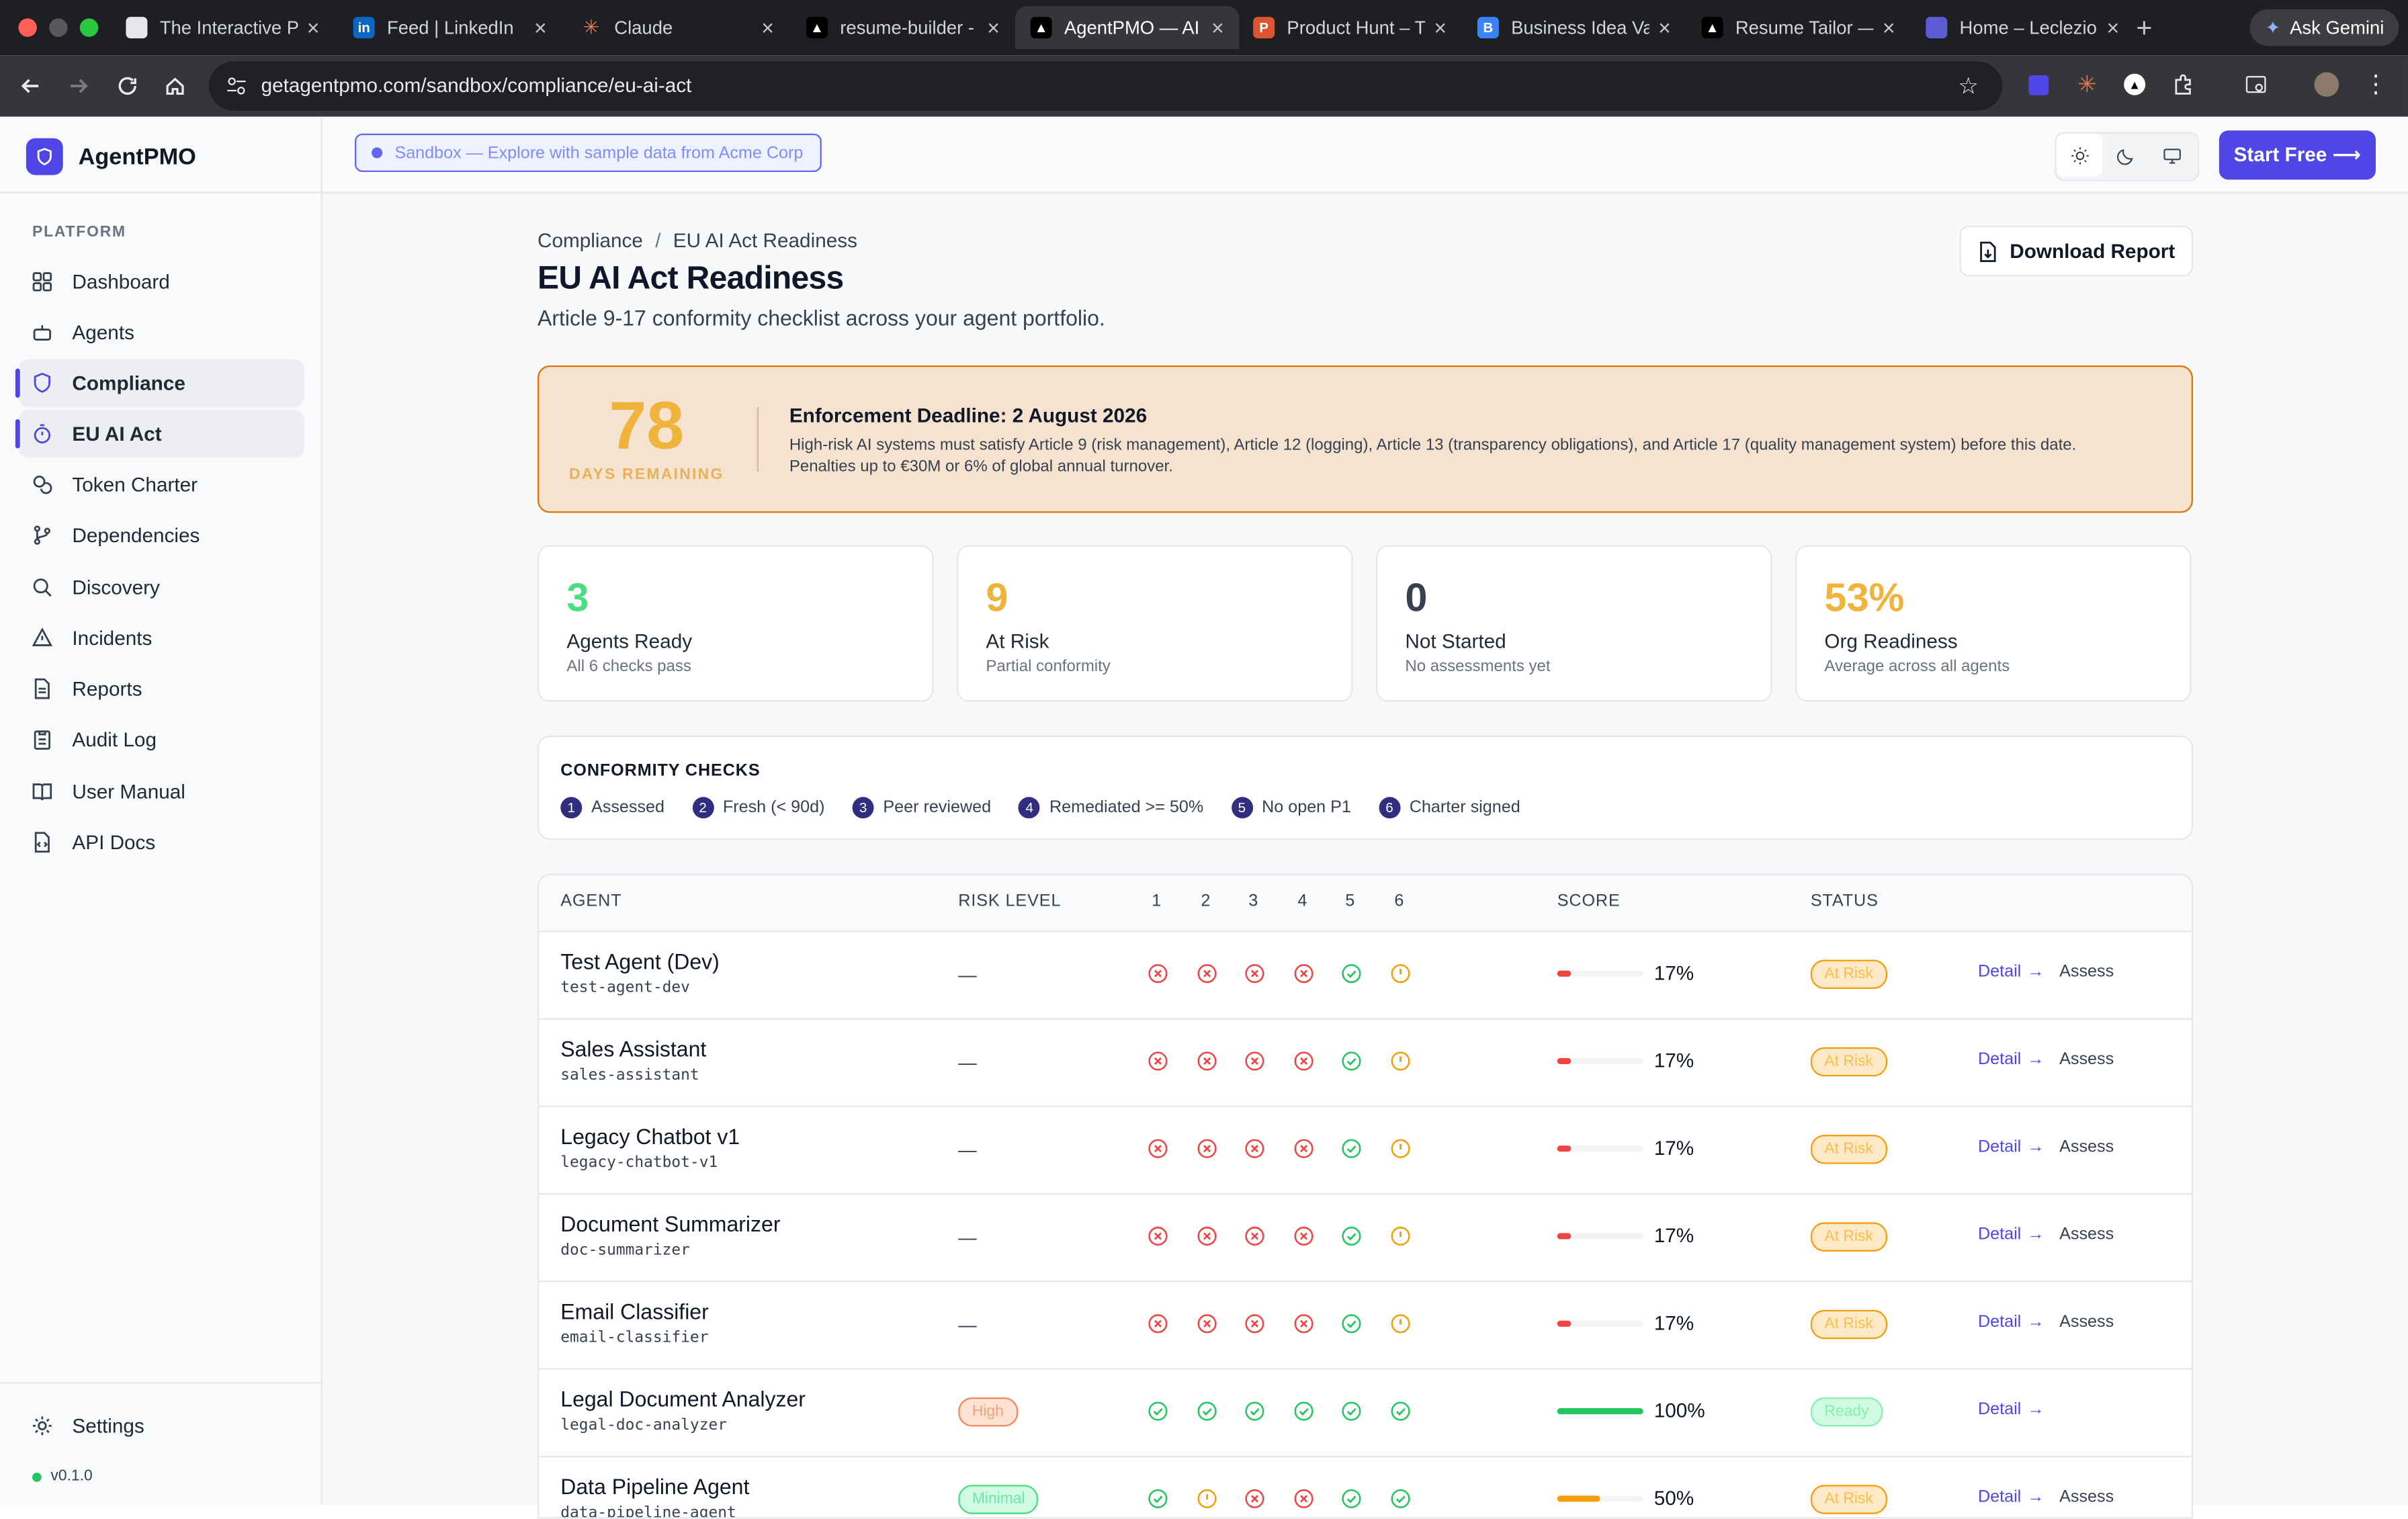 Image resolution: width=2408 pixels, height=1519 pixels. What do you see at coordinates (1573, 623) in the screenshot?
I see `stat-card: 0 Not Started No assessments yet` at bounding box center [1573, 623].